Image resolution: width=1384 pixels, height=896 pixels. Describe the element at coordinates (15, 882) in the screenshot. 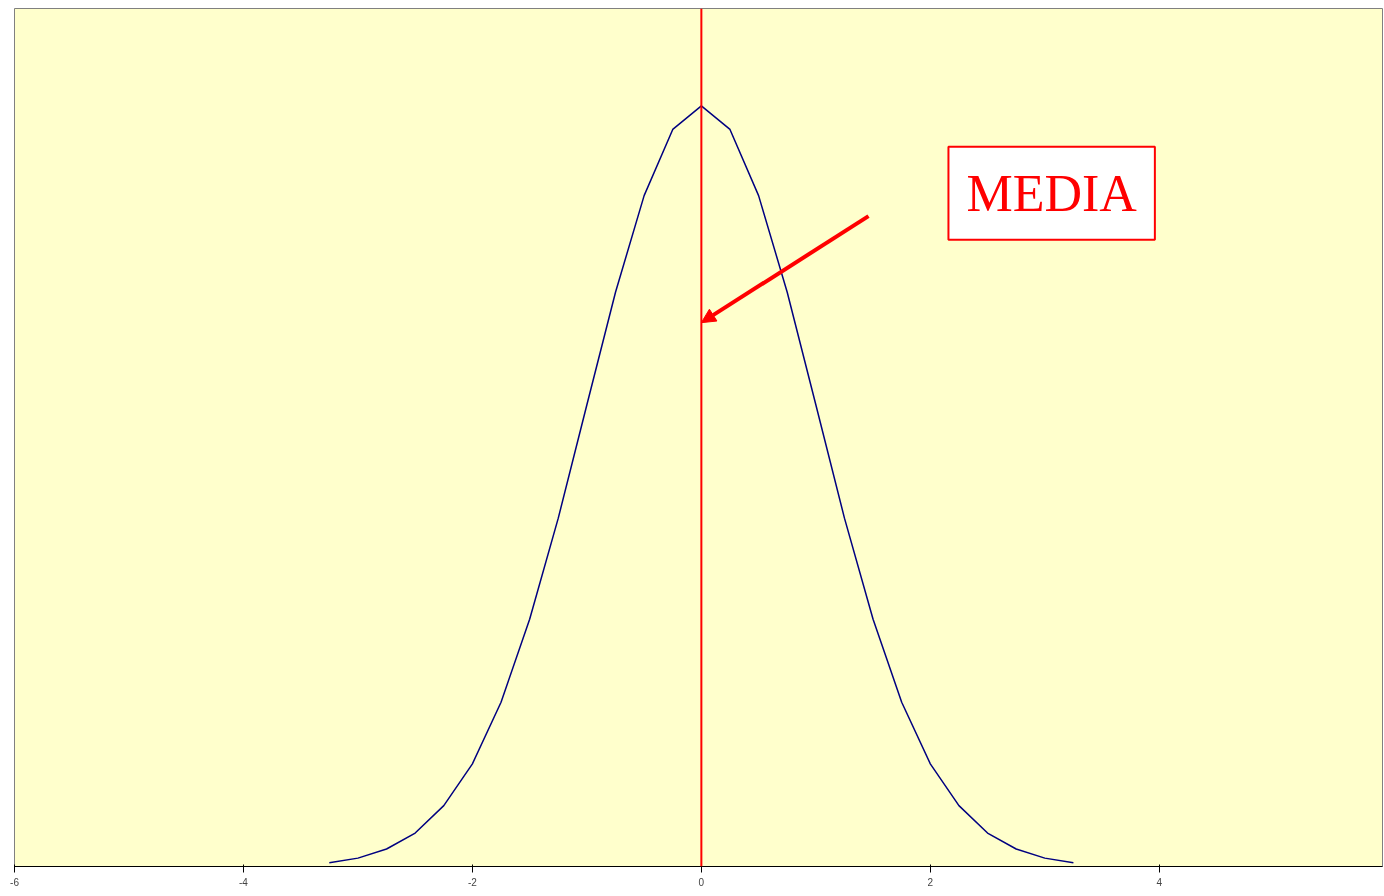

I see `x-tick-label: -6` at that location.